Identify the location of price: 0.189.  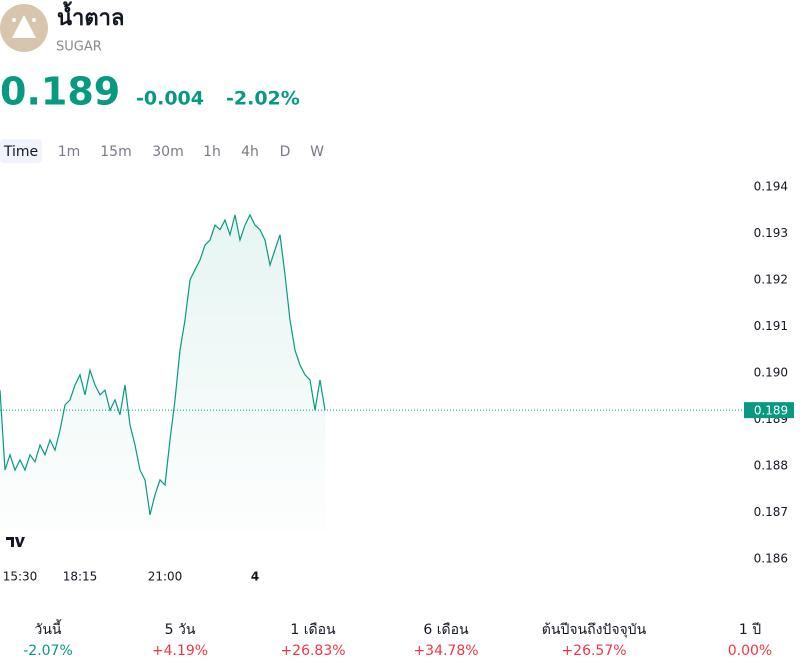
(60, 92).